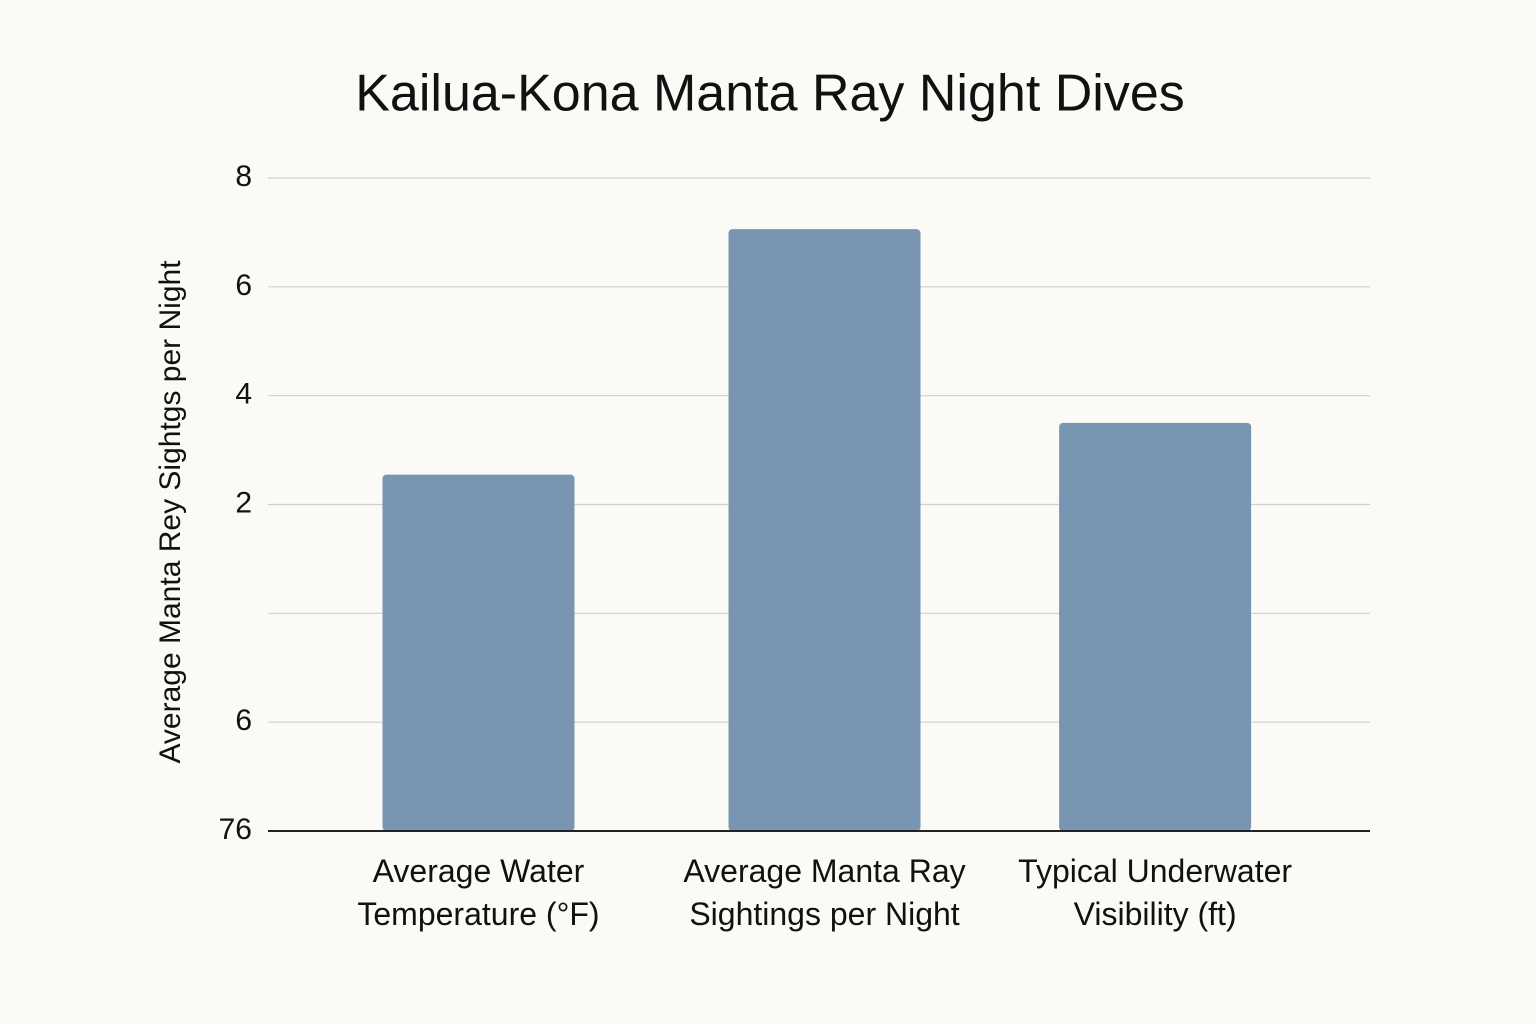 Image resolution: width=1536 pixels, height=1024 pixels. What do you see at coordinates (1155, 892) in the screenshot?
I see `x-tick-label: Typical Underwater Visibility (ft)` at bounding box center [1155, 892].